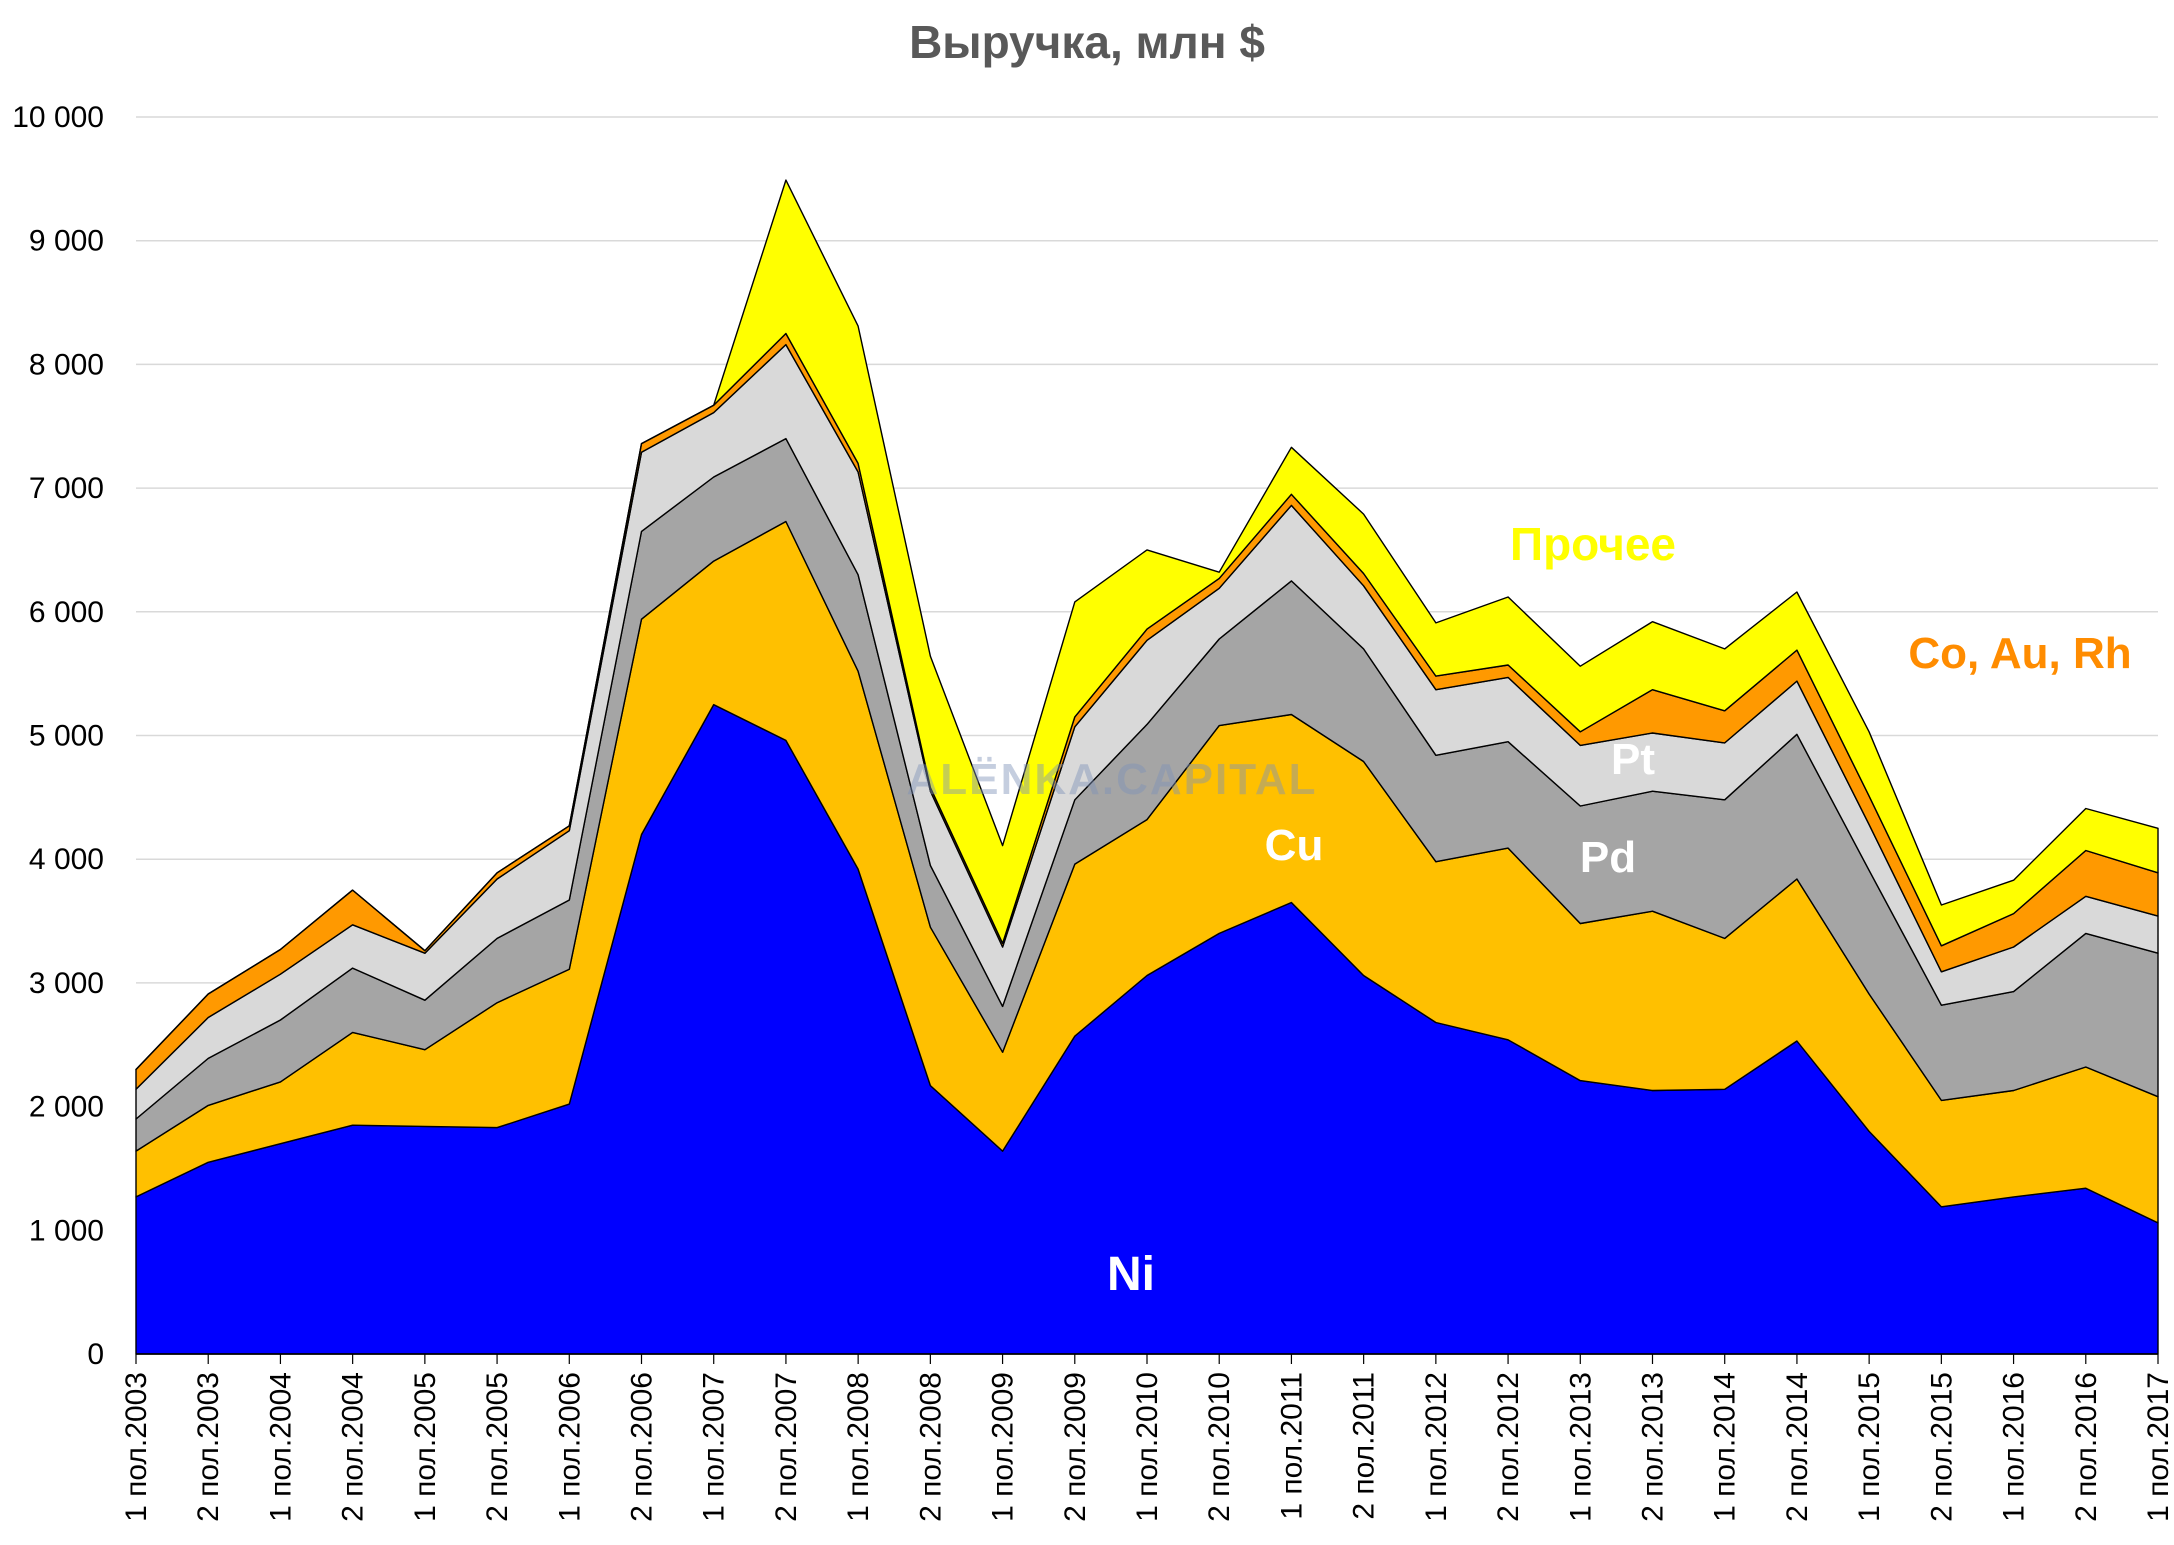  Describe the element at coordinates (208, 1447) in the screenshot. I see `x-tick-label: 2 пол.2003` at that location.